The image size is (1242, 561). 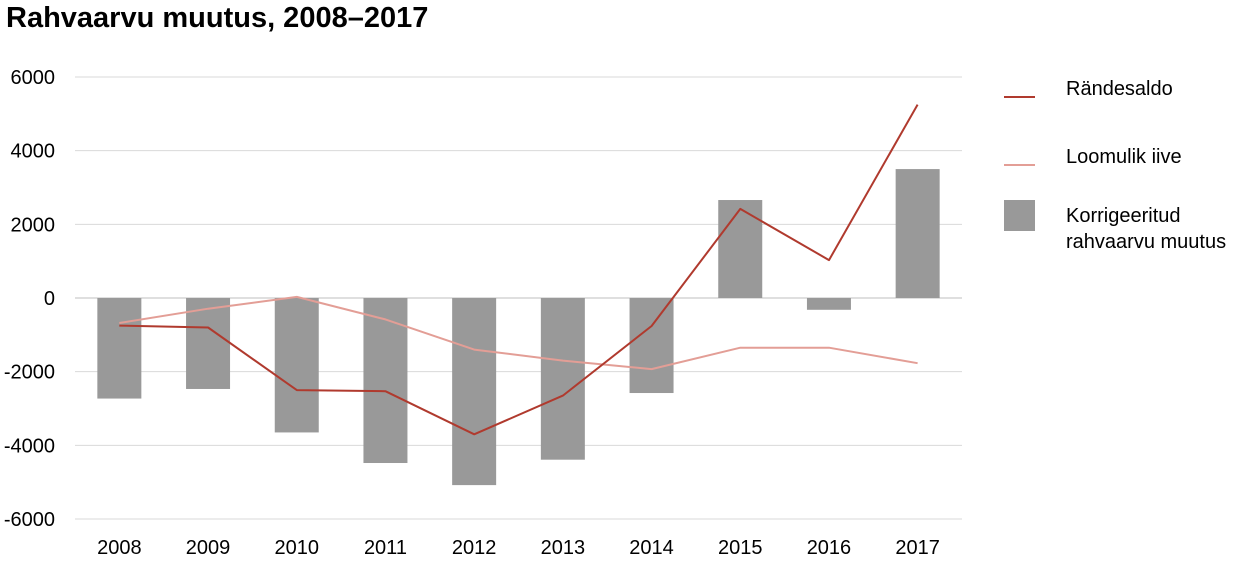 I want to click on x-tick-label: 2012, so click(x=474, y=548).